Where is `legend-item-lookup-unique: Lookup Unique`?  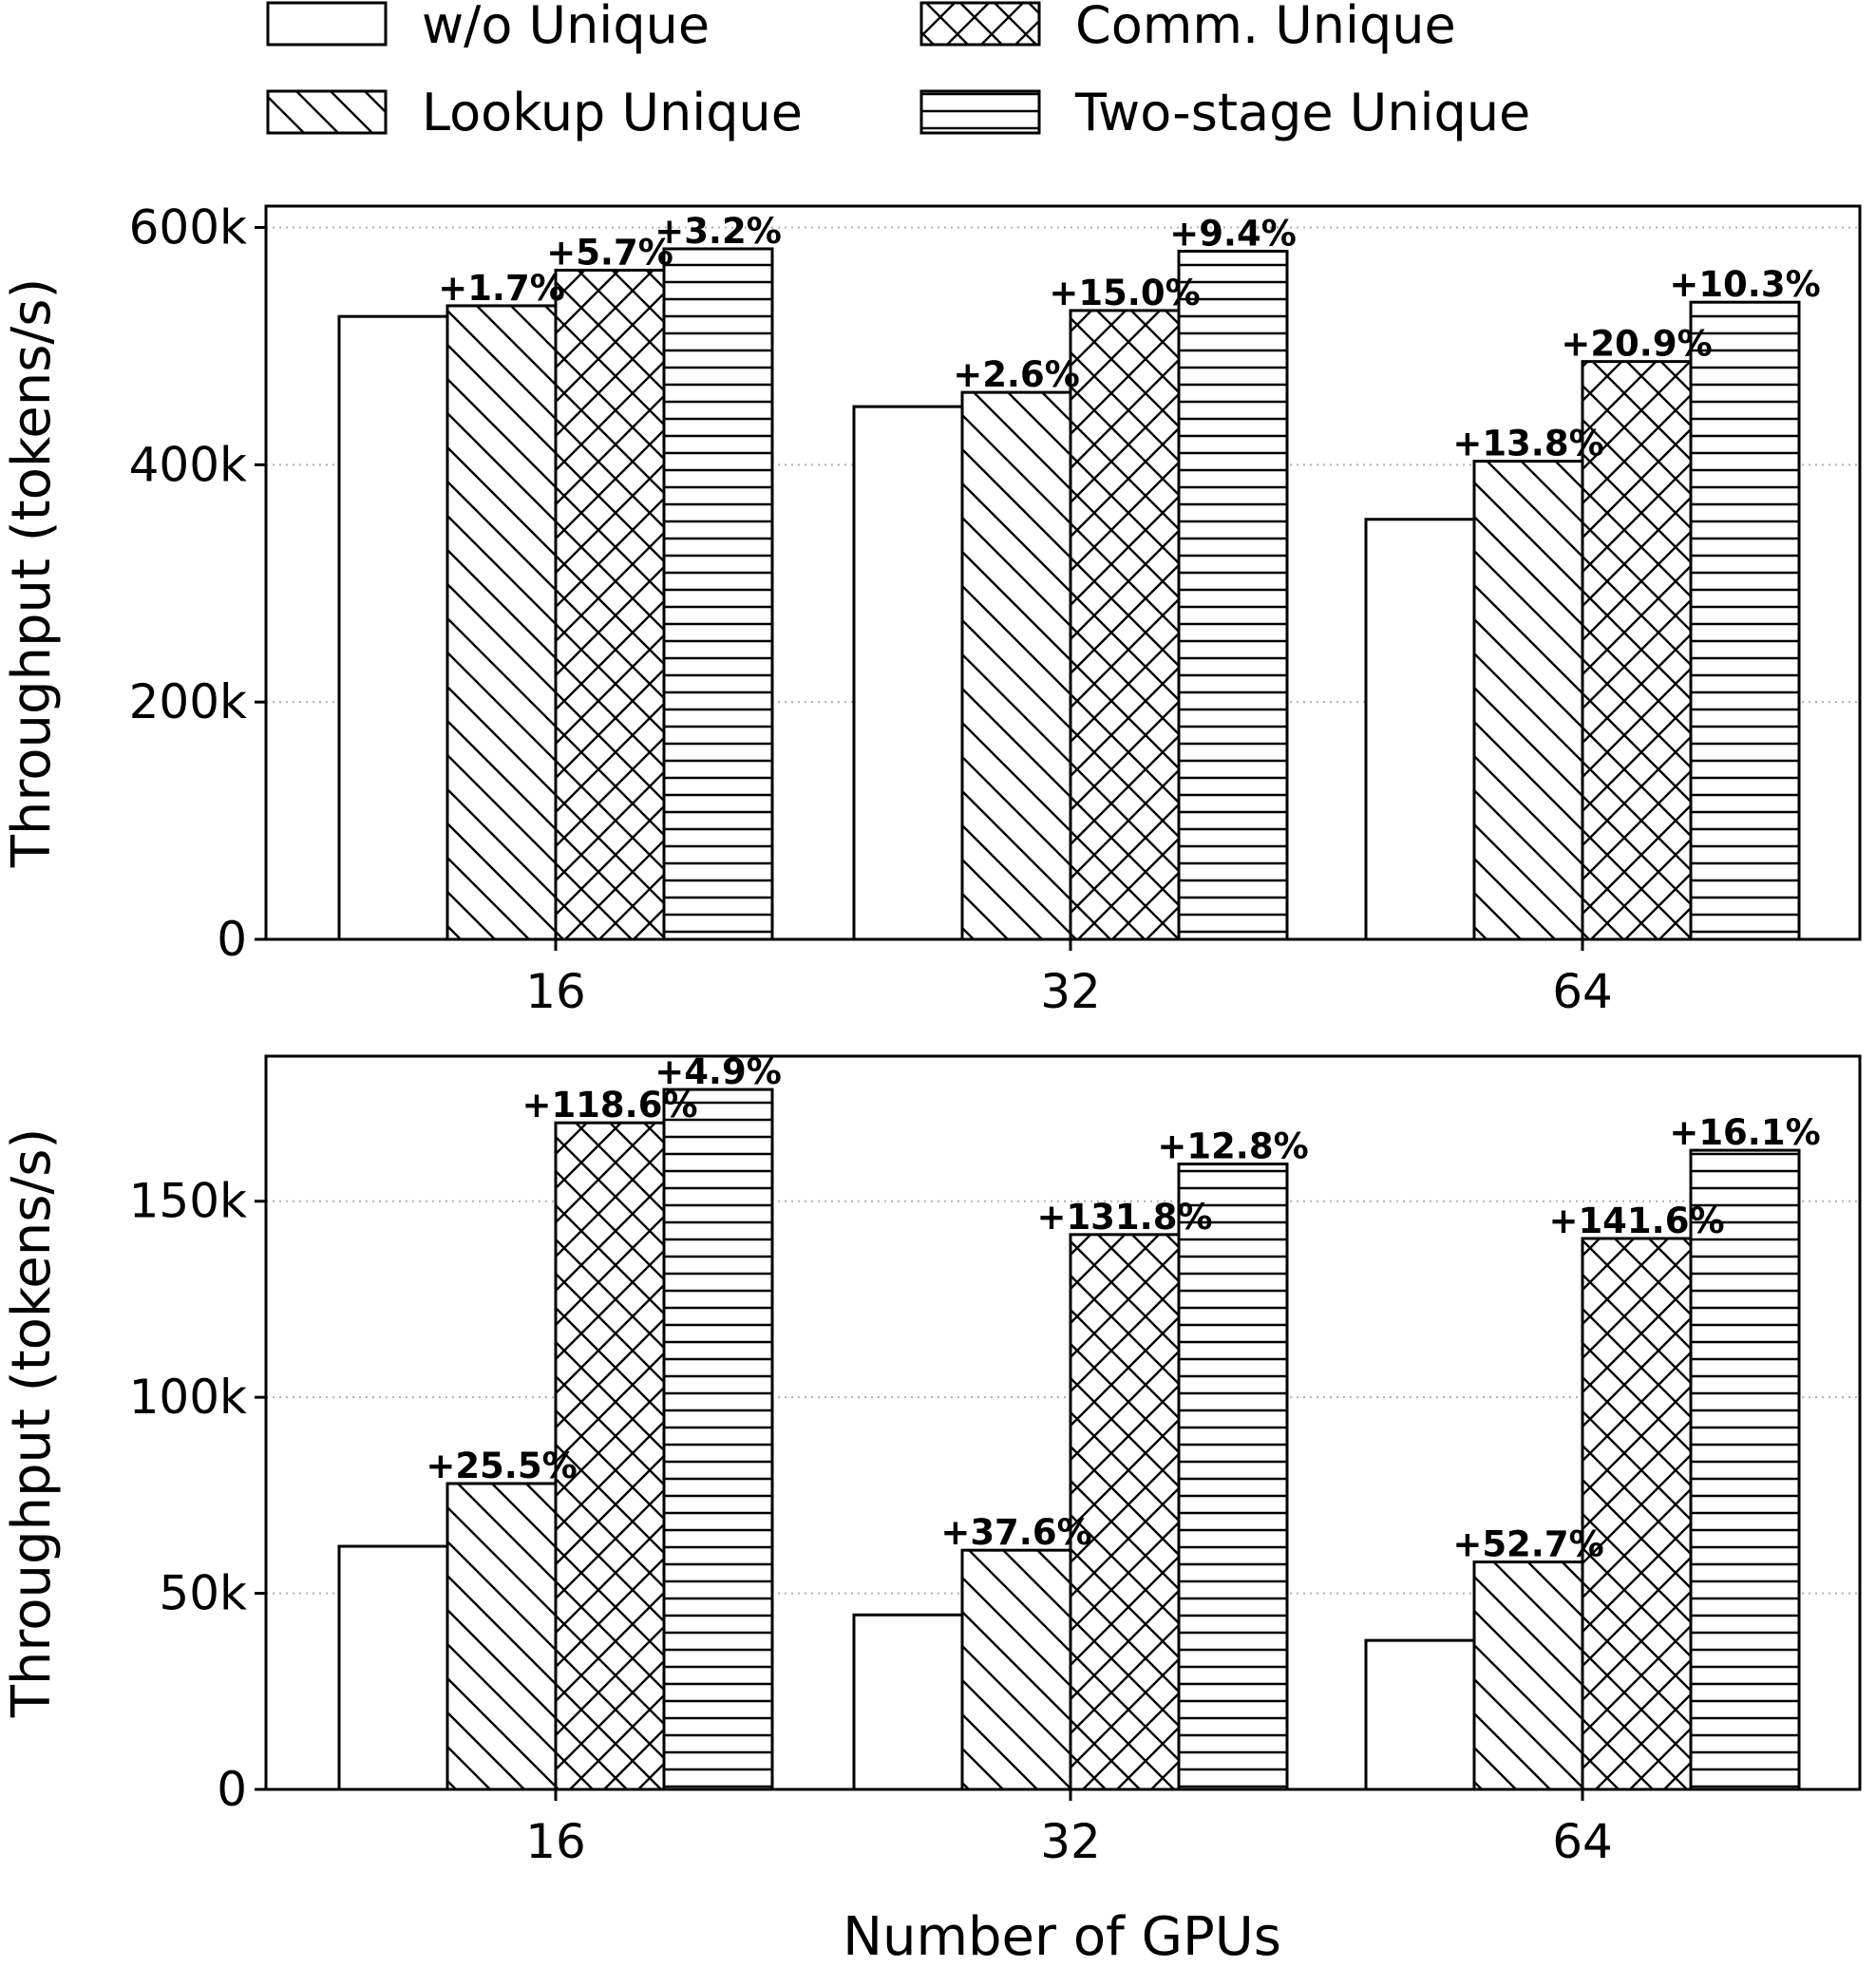
legend-item-lookup-unique: Lookup Unique is located at coordinates (535, 112).